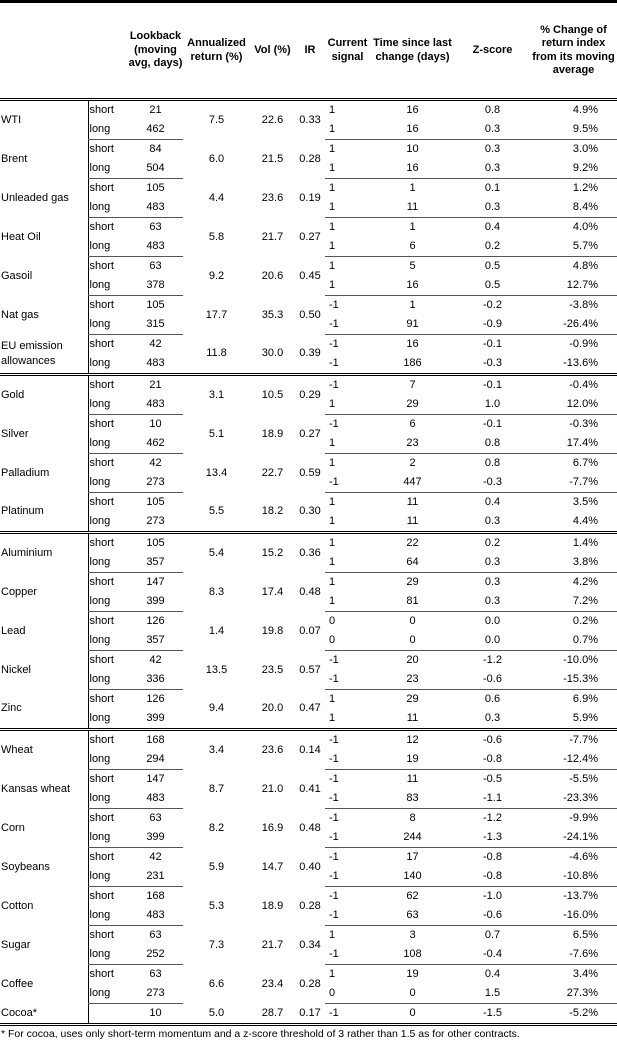  What do you see at coordinates (36, 788) in the screenshot?
I see `commodity-name: Kansas wheat` at bounding box center [36, 788].